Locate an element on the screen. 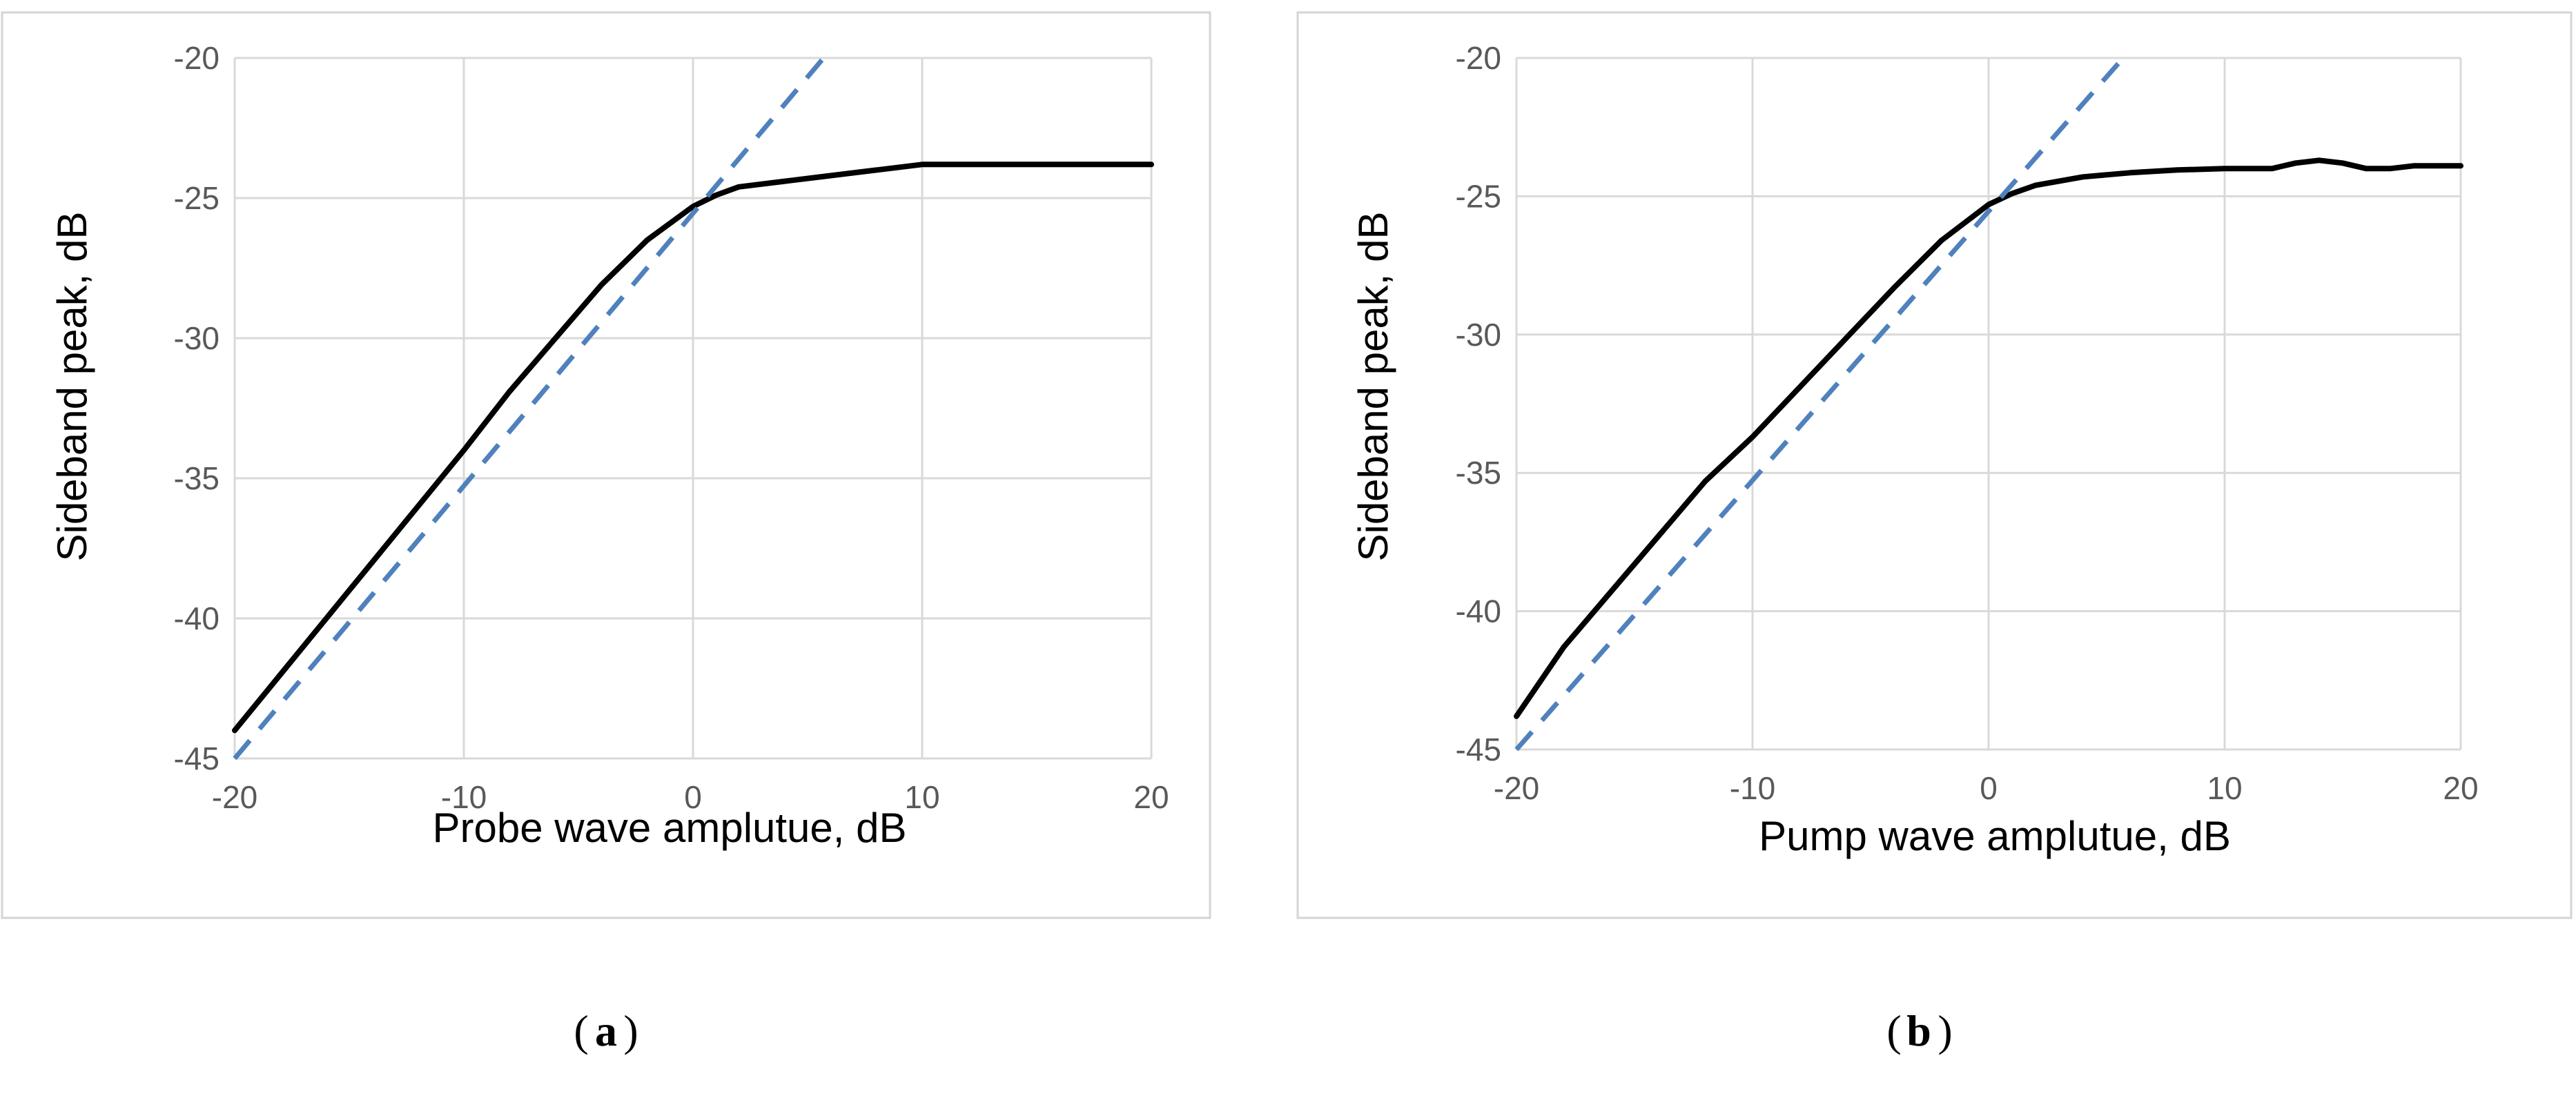  caption-b-label: b is located at coordinates (1918, 1030).